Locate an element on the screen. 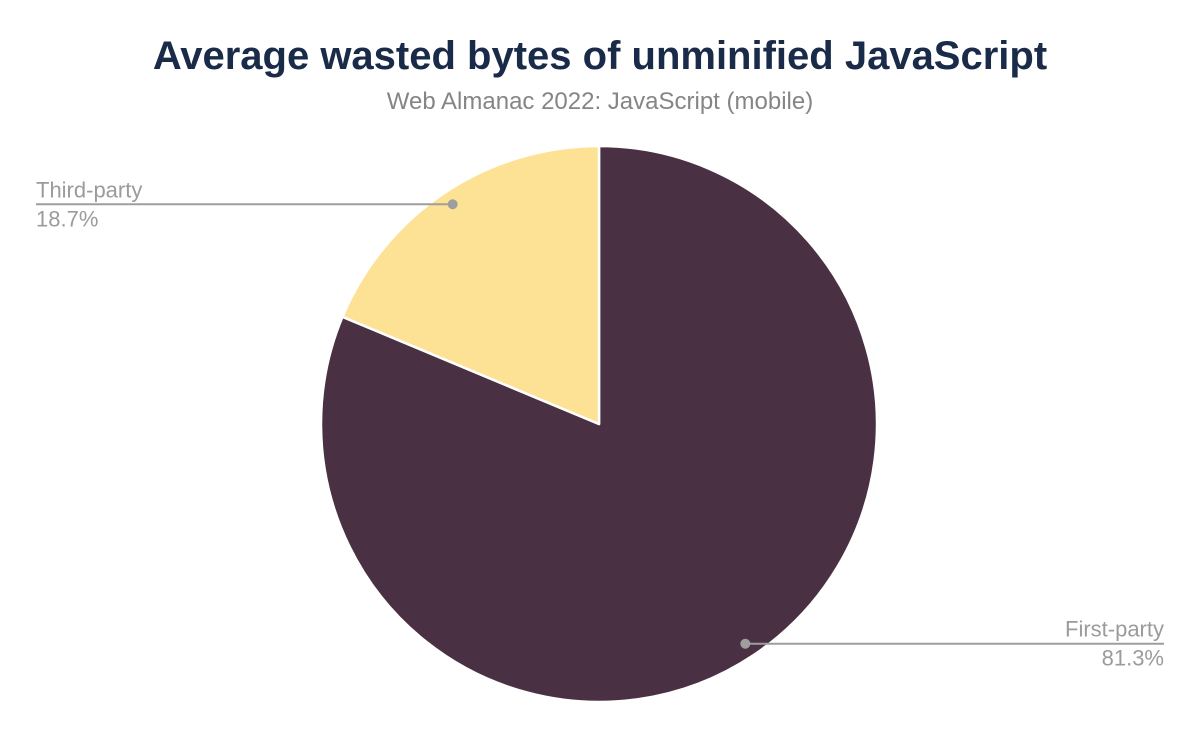 The image size is (1200, 742). pie-slice-third-party is located at coordinates (471, 285).